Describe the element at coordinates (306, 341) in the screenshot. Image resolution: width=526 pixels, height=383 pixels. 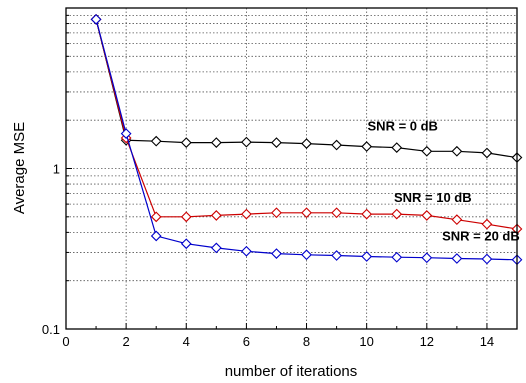
I see `x-tick-label: 8` at that location.